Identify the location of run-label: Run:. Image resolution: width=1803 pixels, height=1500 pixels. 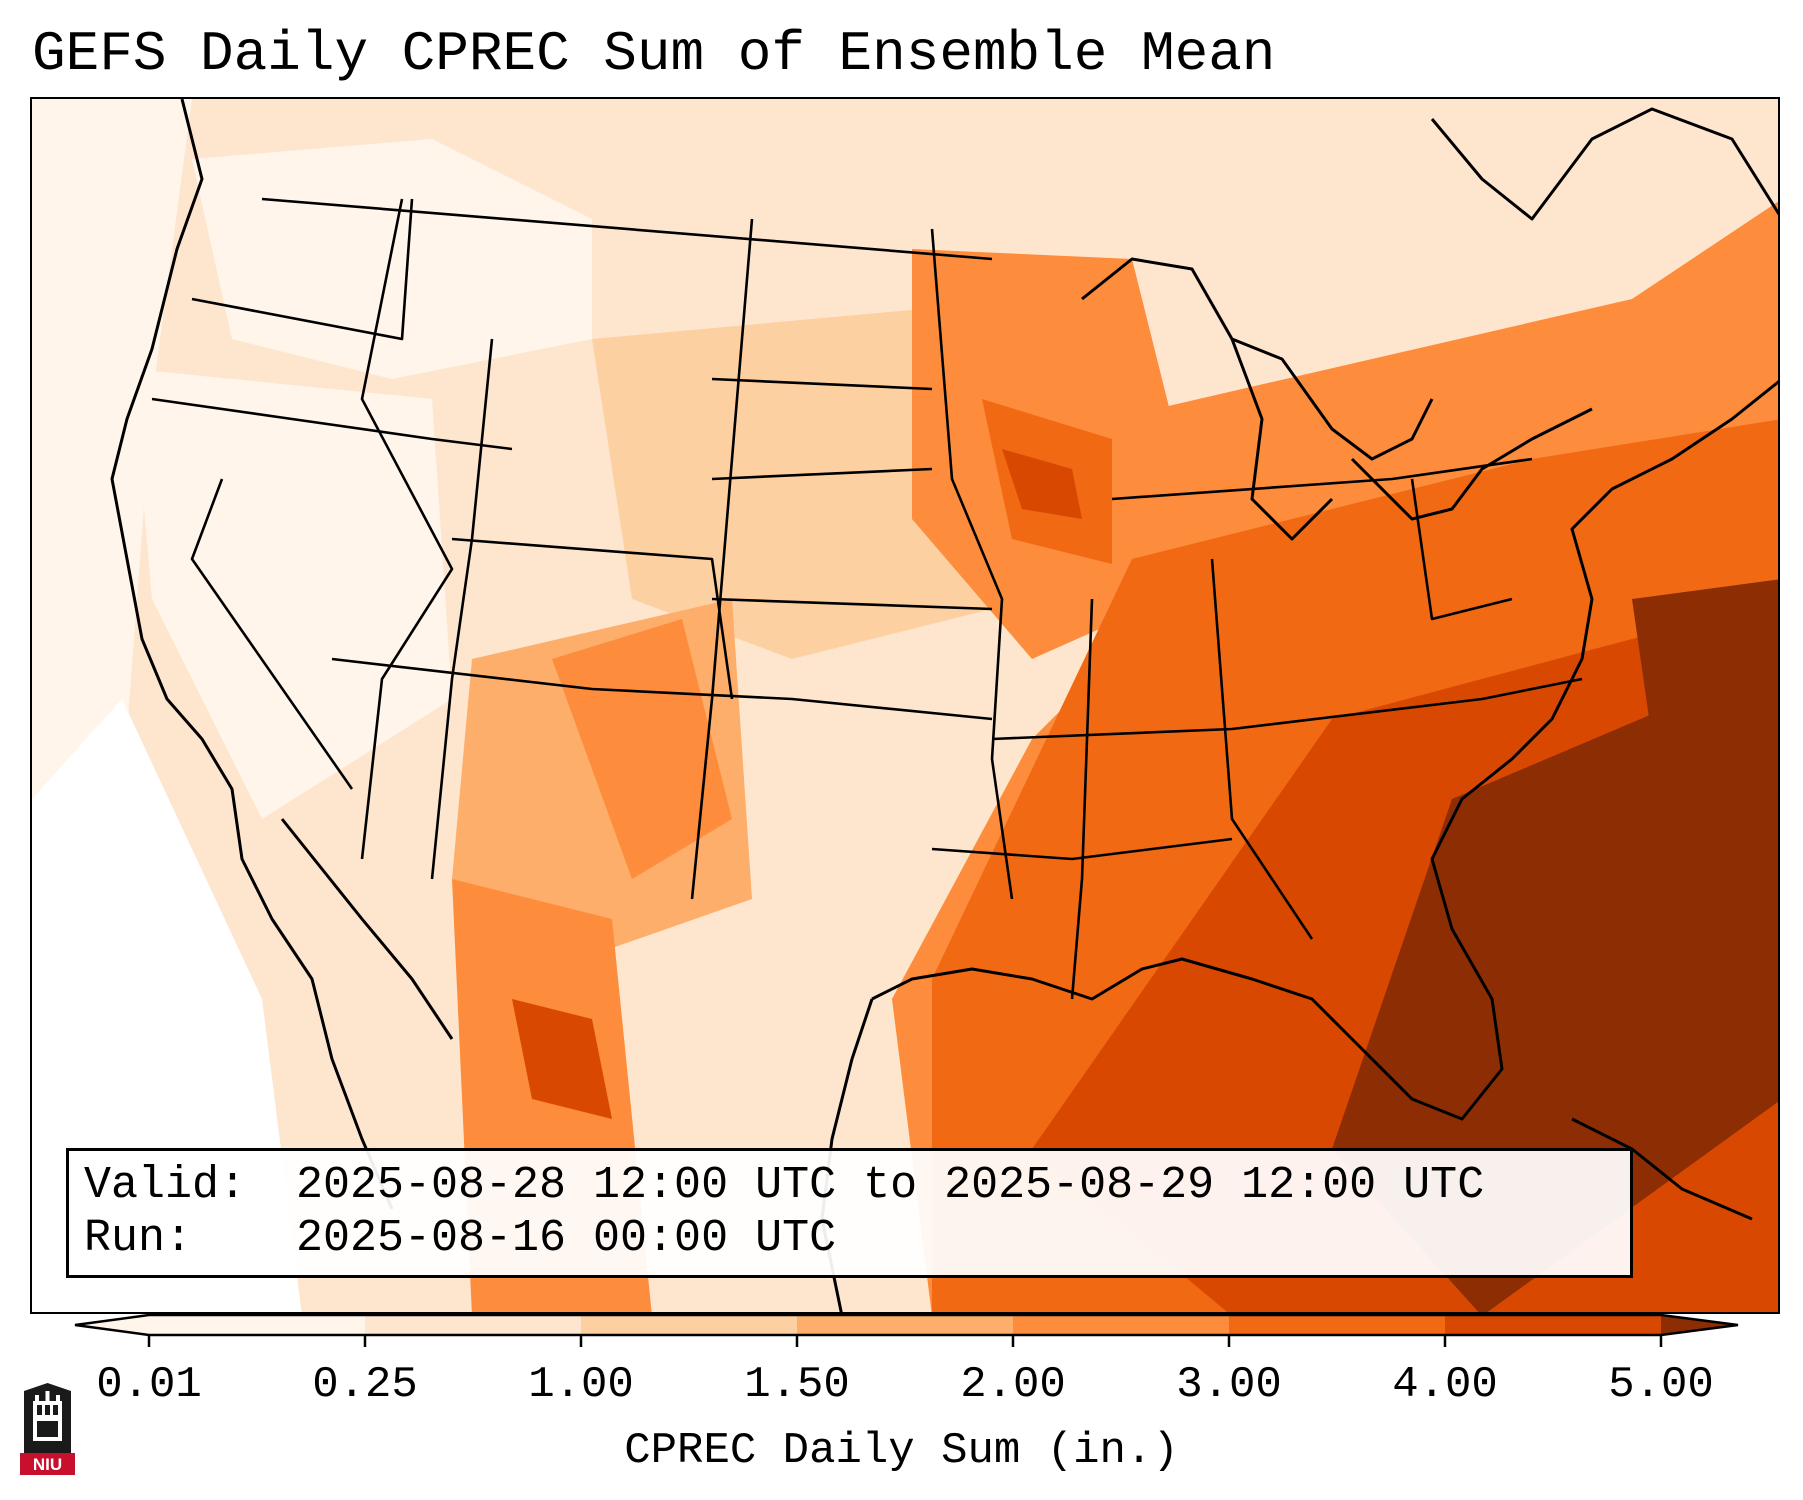
(138, 1238).